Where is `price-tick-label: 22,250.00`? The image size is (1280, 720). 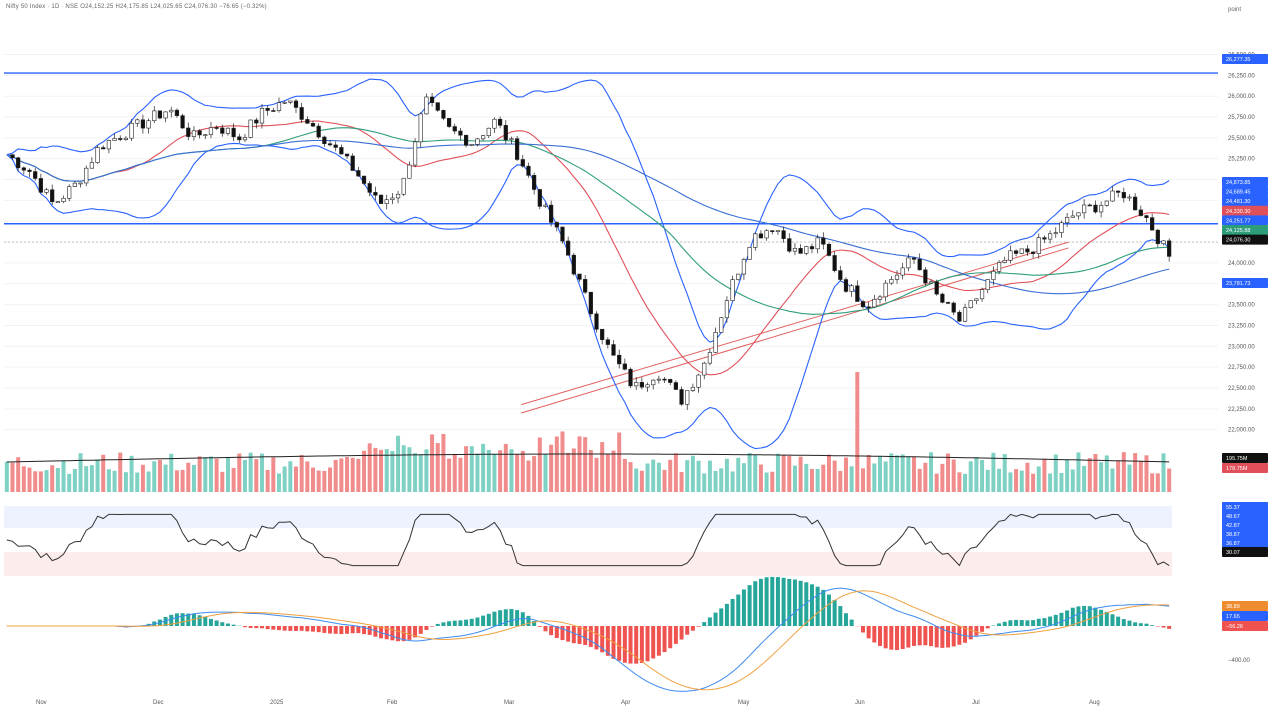 price-tick-label: 22,250.00 is located at coordinates (1241, 410).